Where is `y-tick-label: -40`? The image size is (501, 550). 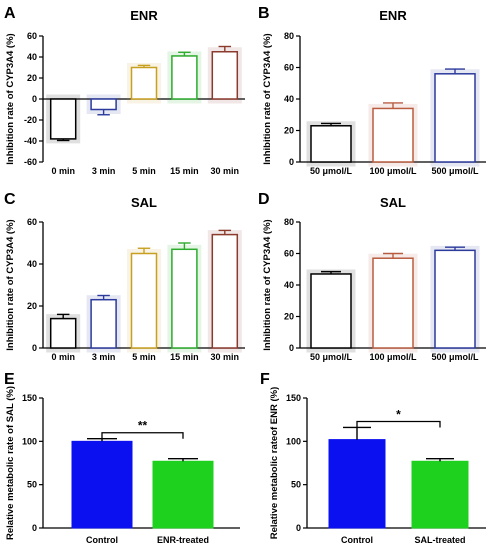 y-tick-label: -40 is located at coordinates (30, 141).